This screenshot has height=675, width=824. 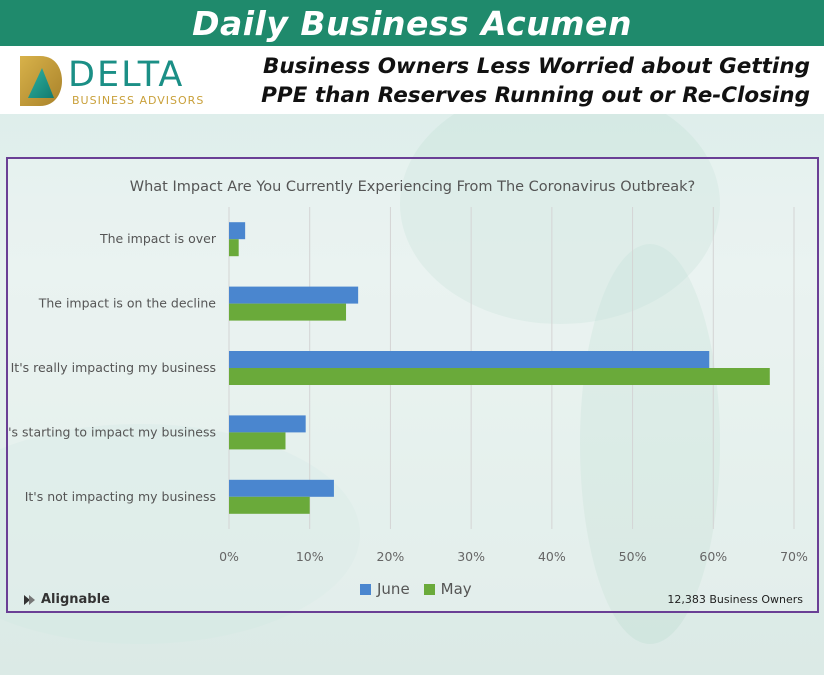 What do you see at coordinates (416, 589) in the screenshot?
I see `chart-legend: June May` at bounding box center [416, 589].